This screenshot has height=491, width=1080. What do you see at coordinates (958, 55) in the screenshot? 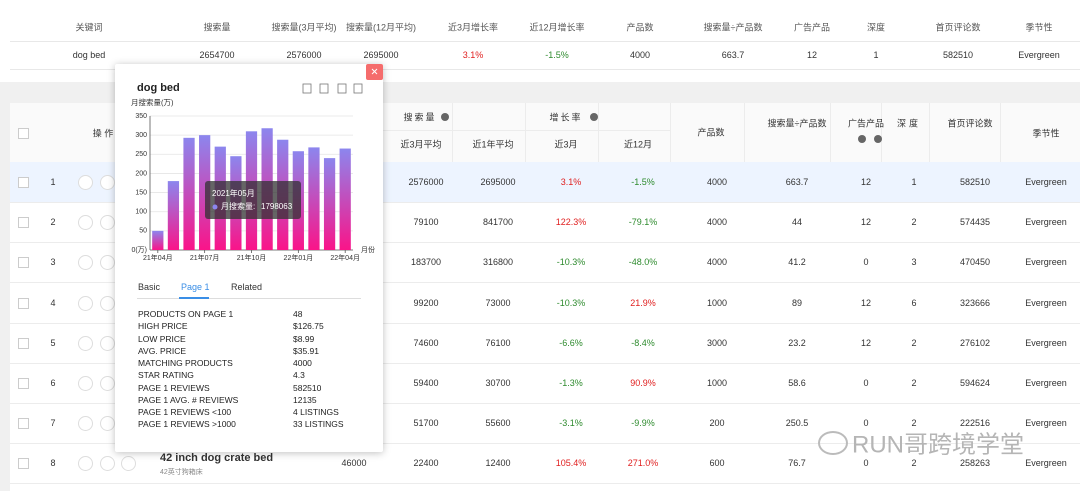
I see `summary-cell: 582510` at bounding box center [958, 55].